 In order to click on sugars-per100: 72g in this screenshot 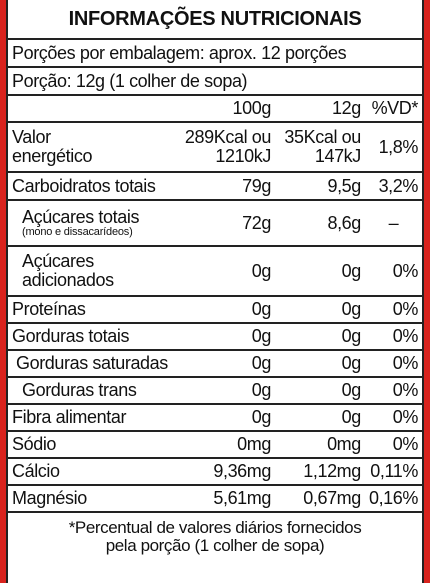, I will do `click(229, 223)`.